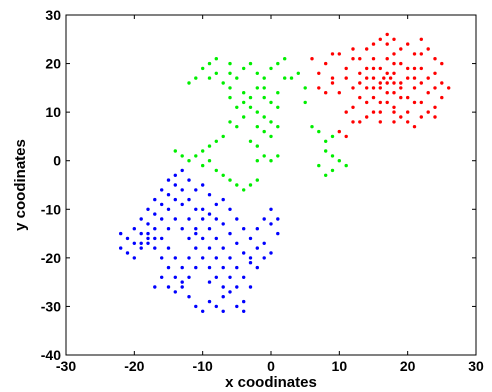 The image size is (492, 392). I want to click on x-axis-label: x coodinates, so click(271, 382).